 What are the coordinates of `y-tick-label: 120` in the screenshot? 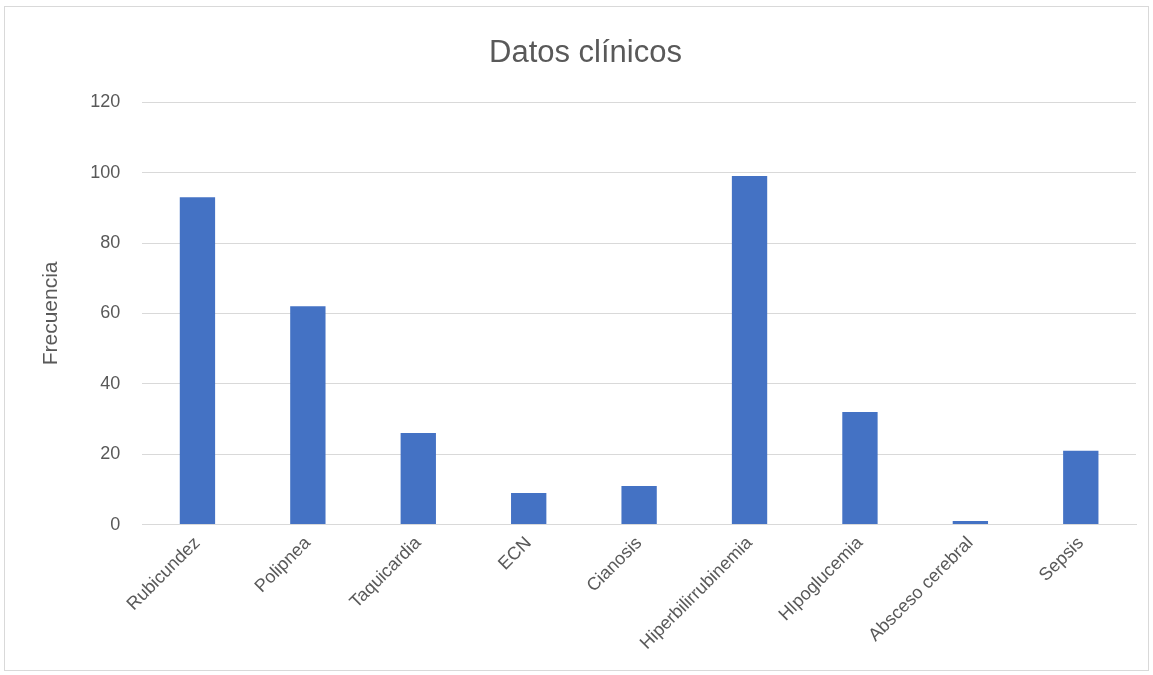 It's located at (105, 101).